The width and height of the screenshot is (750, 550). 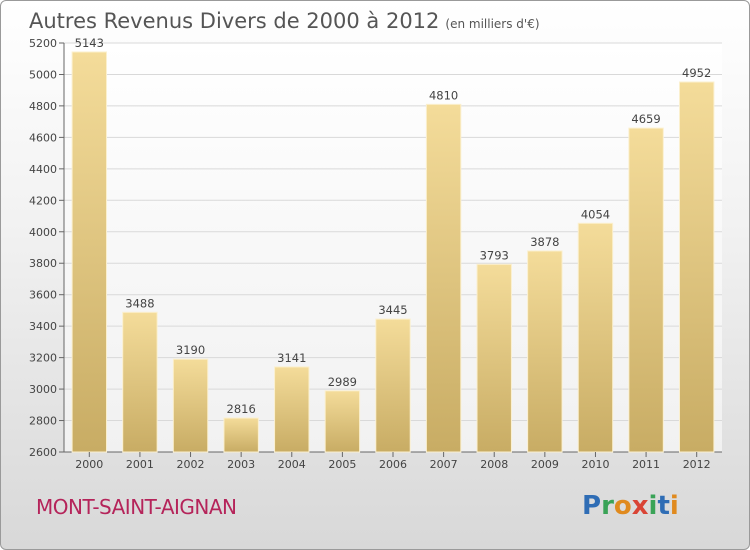 What do you see at coordinates (607, 506) in the screenshot?
I see `logo-letter: r` at bounding box center [607, 506].